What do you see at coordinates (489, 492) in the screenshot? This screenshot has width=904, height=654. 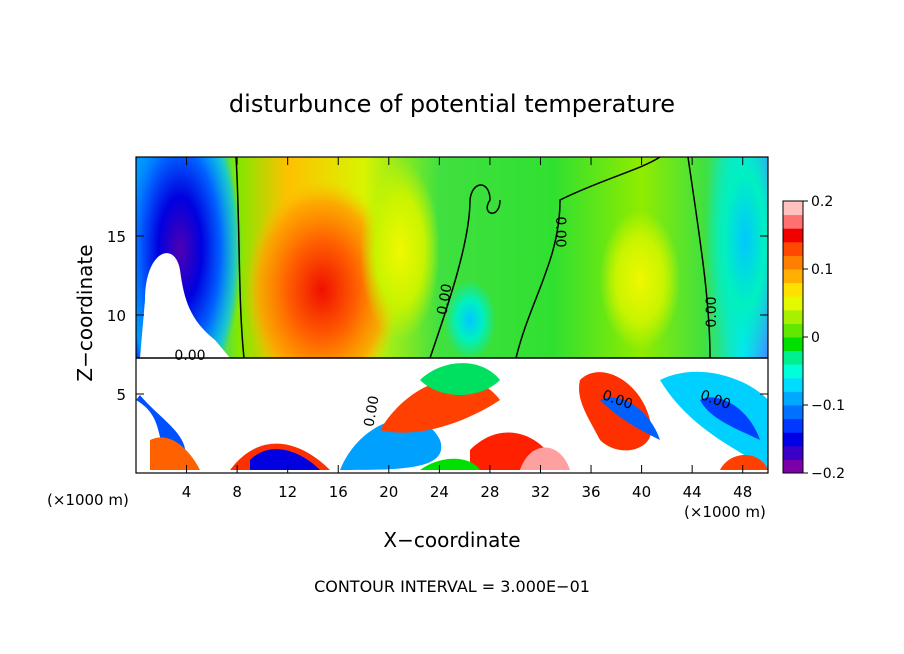 I see `x-tick-label: 28` at bounding box center [489, 492].